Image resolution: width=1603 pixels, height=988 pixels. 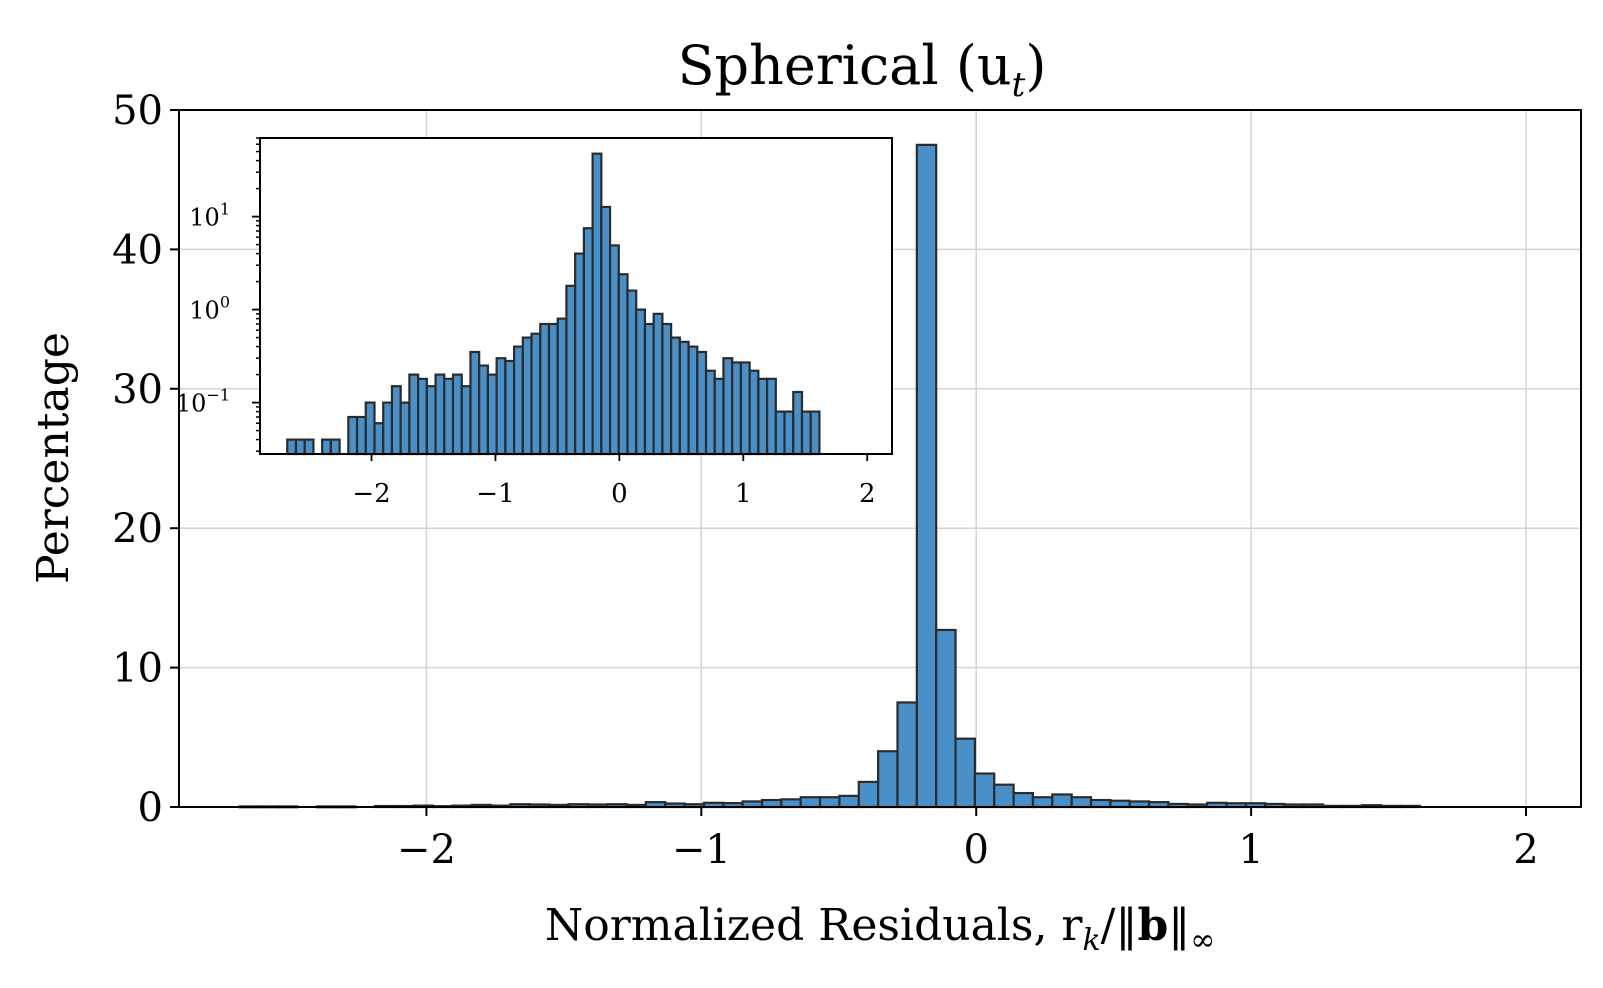 I want to click on y-tick-label: 10, so click(x=137, y=669).